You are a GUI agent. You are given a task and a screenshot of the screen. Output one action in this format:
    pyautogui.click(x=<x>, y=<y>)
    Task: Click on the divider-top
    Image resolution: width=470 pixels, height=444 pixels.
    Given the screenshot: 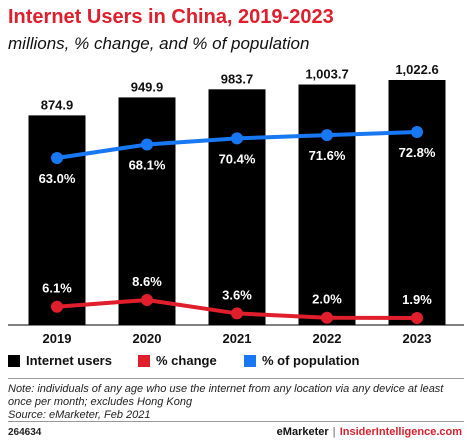 What is the action you would take?
    pyautogui.click(x=236, y=378)
    